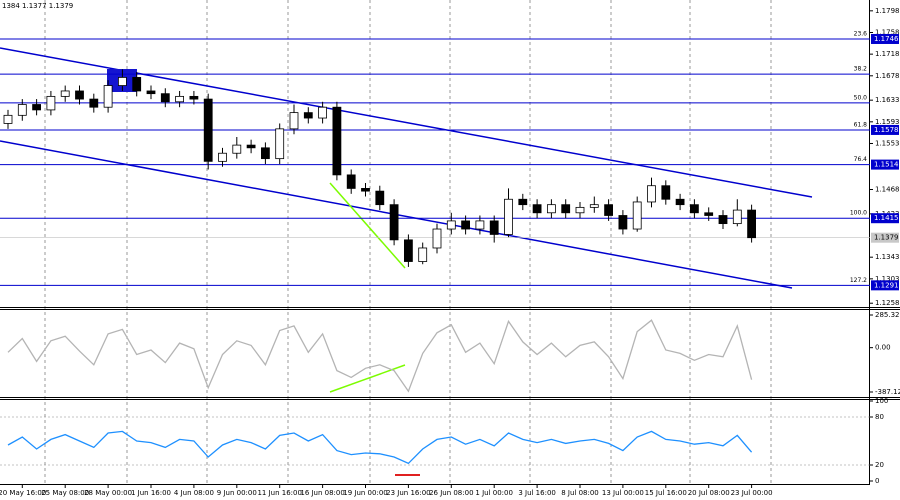 The height and width of the screenshot is (500, 900). What do you see at coordinates (194, 493) in the screenshot?
I see `x-tick-label: 4 Jun 08:00` at bounding box center [194, 493].